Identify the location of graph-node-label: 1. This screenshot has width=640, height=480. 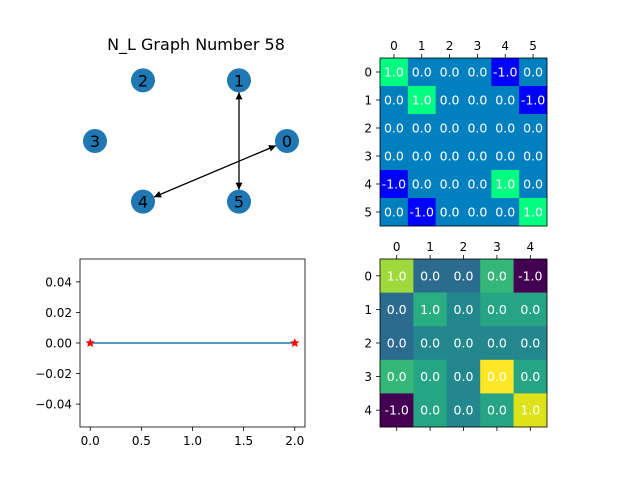
(239, 80).